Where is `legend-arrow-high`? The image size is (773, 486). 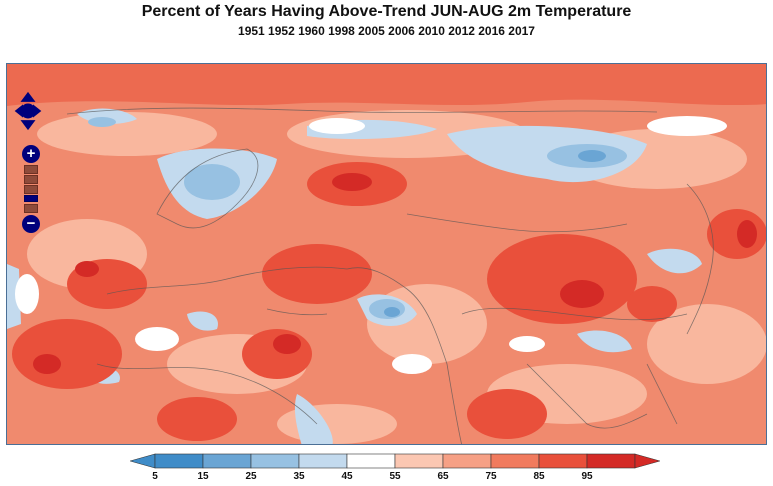
legend-arrow-high is located at coordinates (647, 461).